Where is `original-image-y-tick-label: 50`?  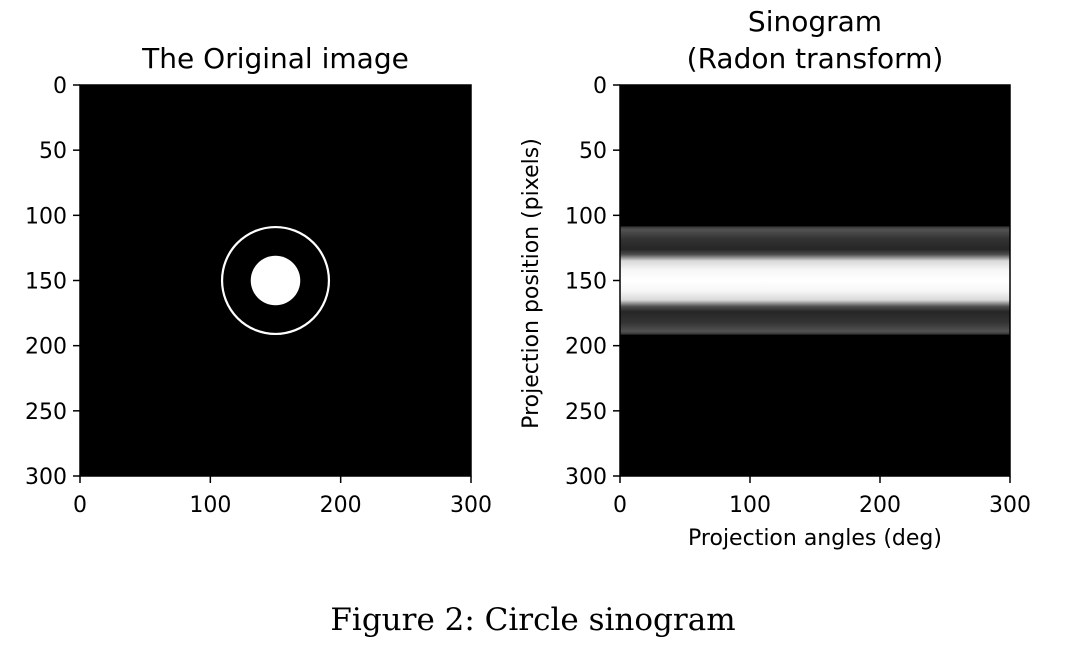
original-image-y-tick-label: 50 is located at coordinates (53, 151).